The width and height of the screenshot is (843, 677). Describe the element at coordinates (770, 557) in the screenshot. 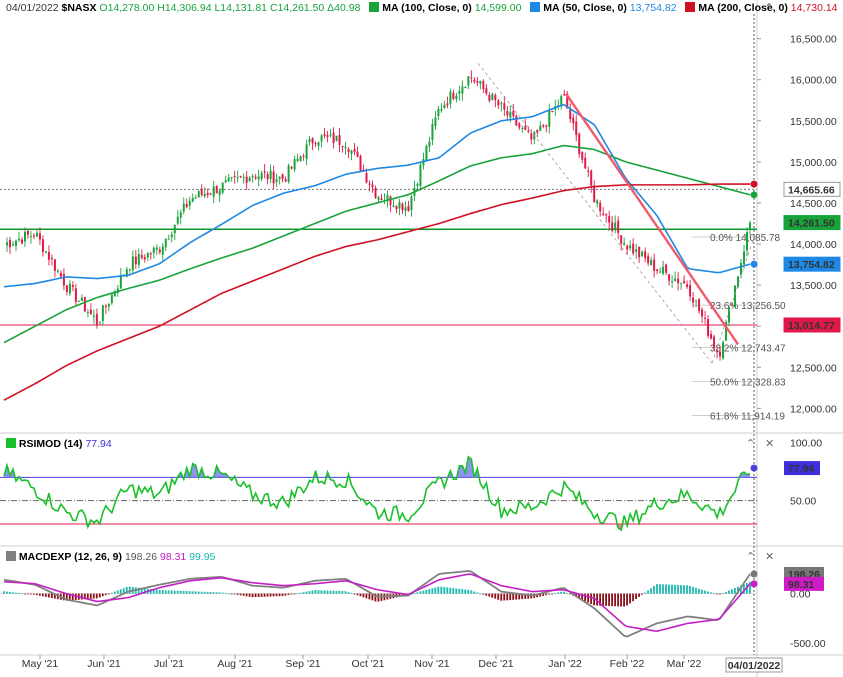

I see `macd-close-icon: ✕` at that location.